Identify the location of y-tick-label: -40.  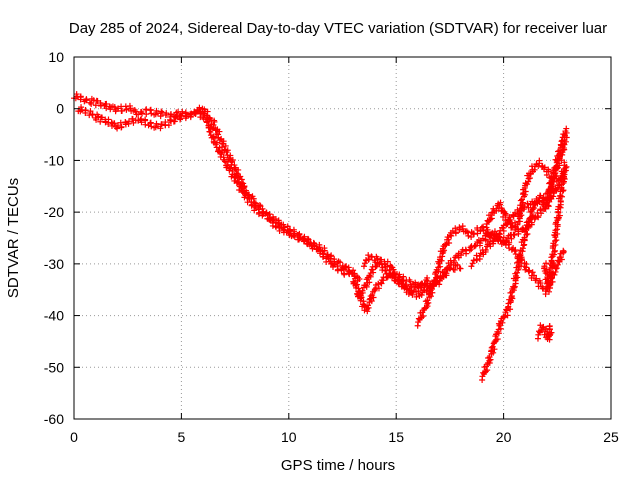
(54, 316).